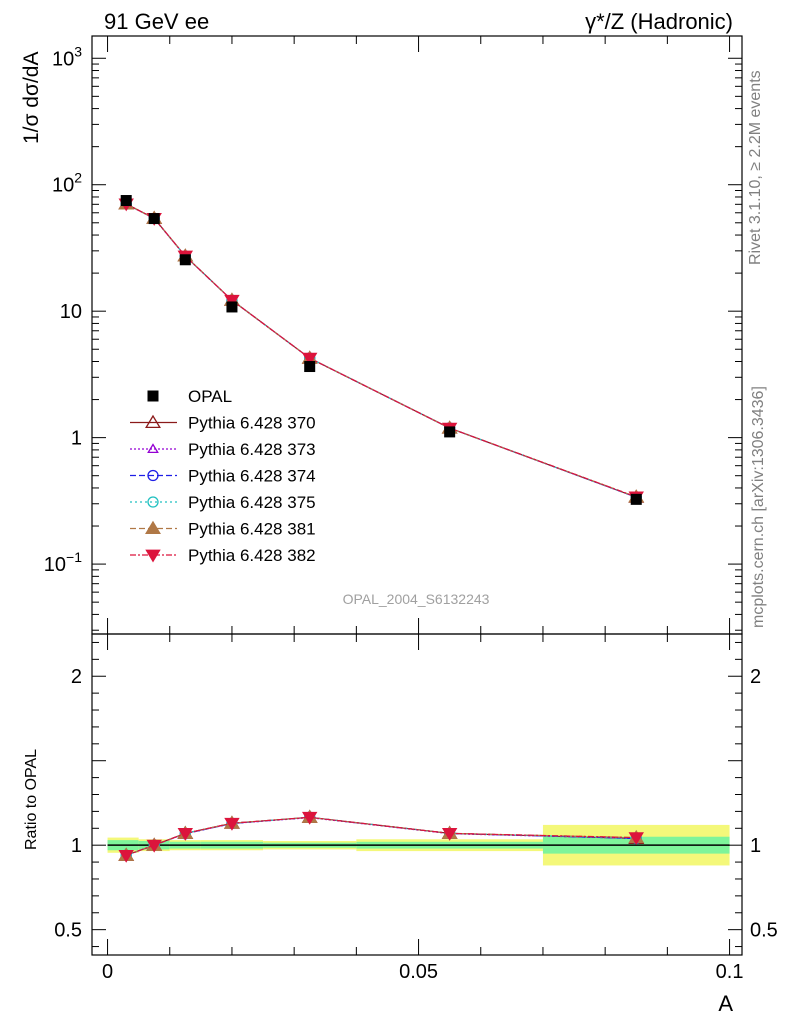  I want to click on main-y-tick-label: 1, so click(76, 439).